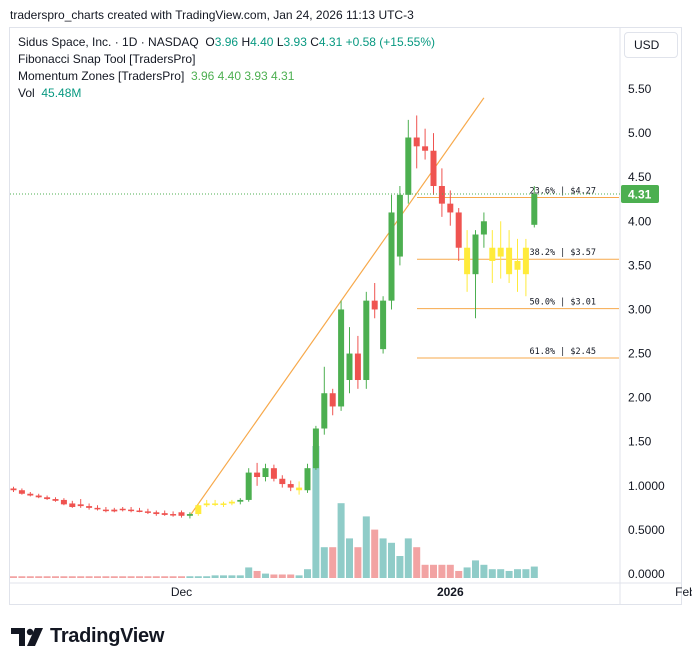  Describe the element at coordinates (651, 45) in the screenshot. I see `currency-button: USD` at that location.